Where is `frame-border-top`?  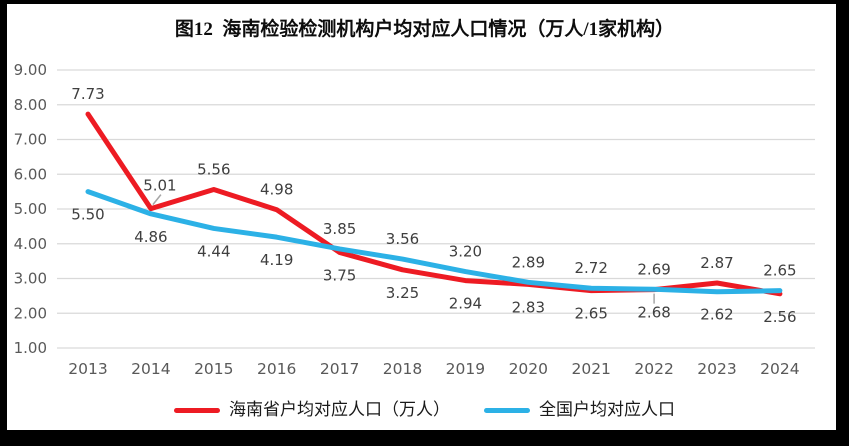
frame-border-top is located at coordinates (424, 2).